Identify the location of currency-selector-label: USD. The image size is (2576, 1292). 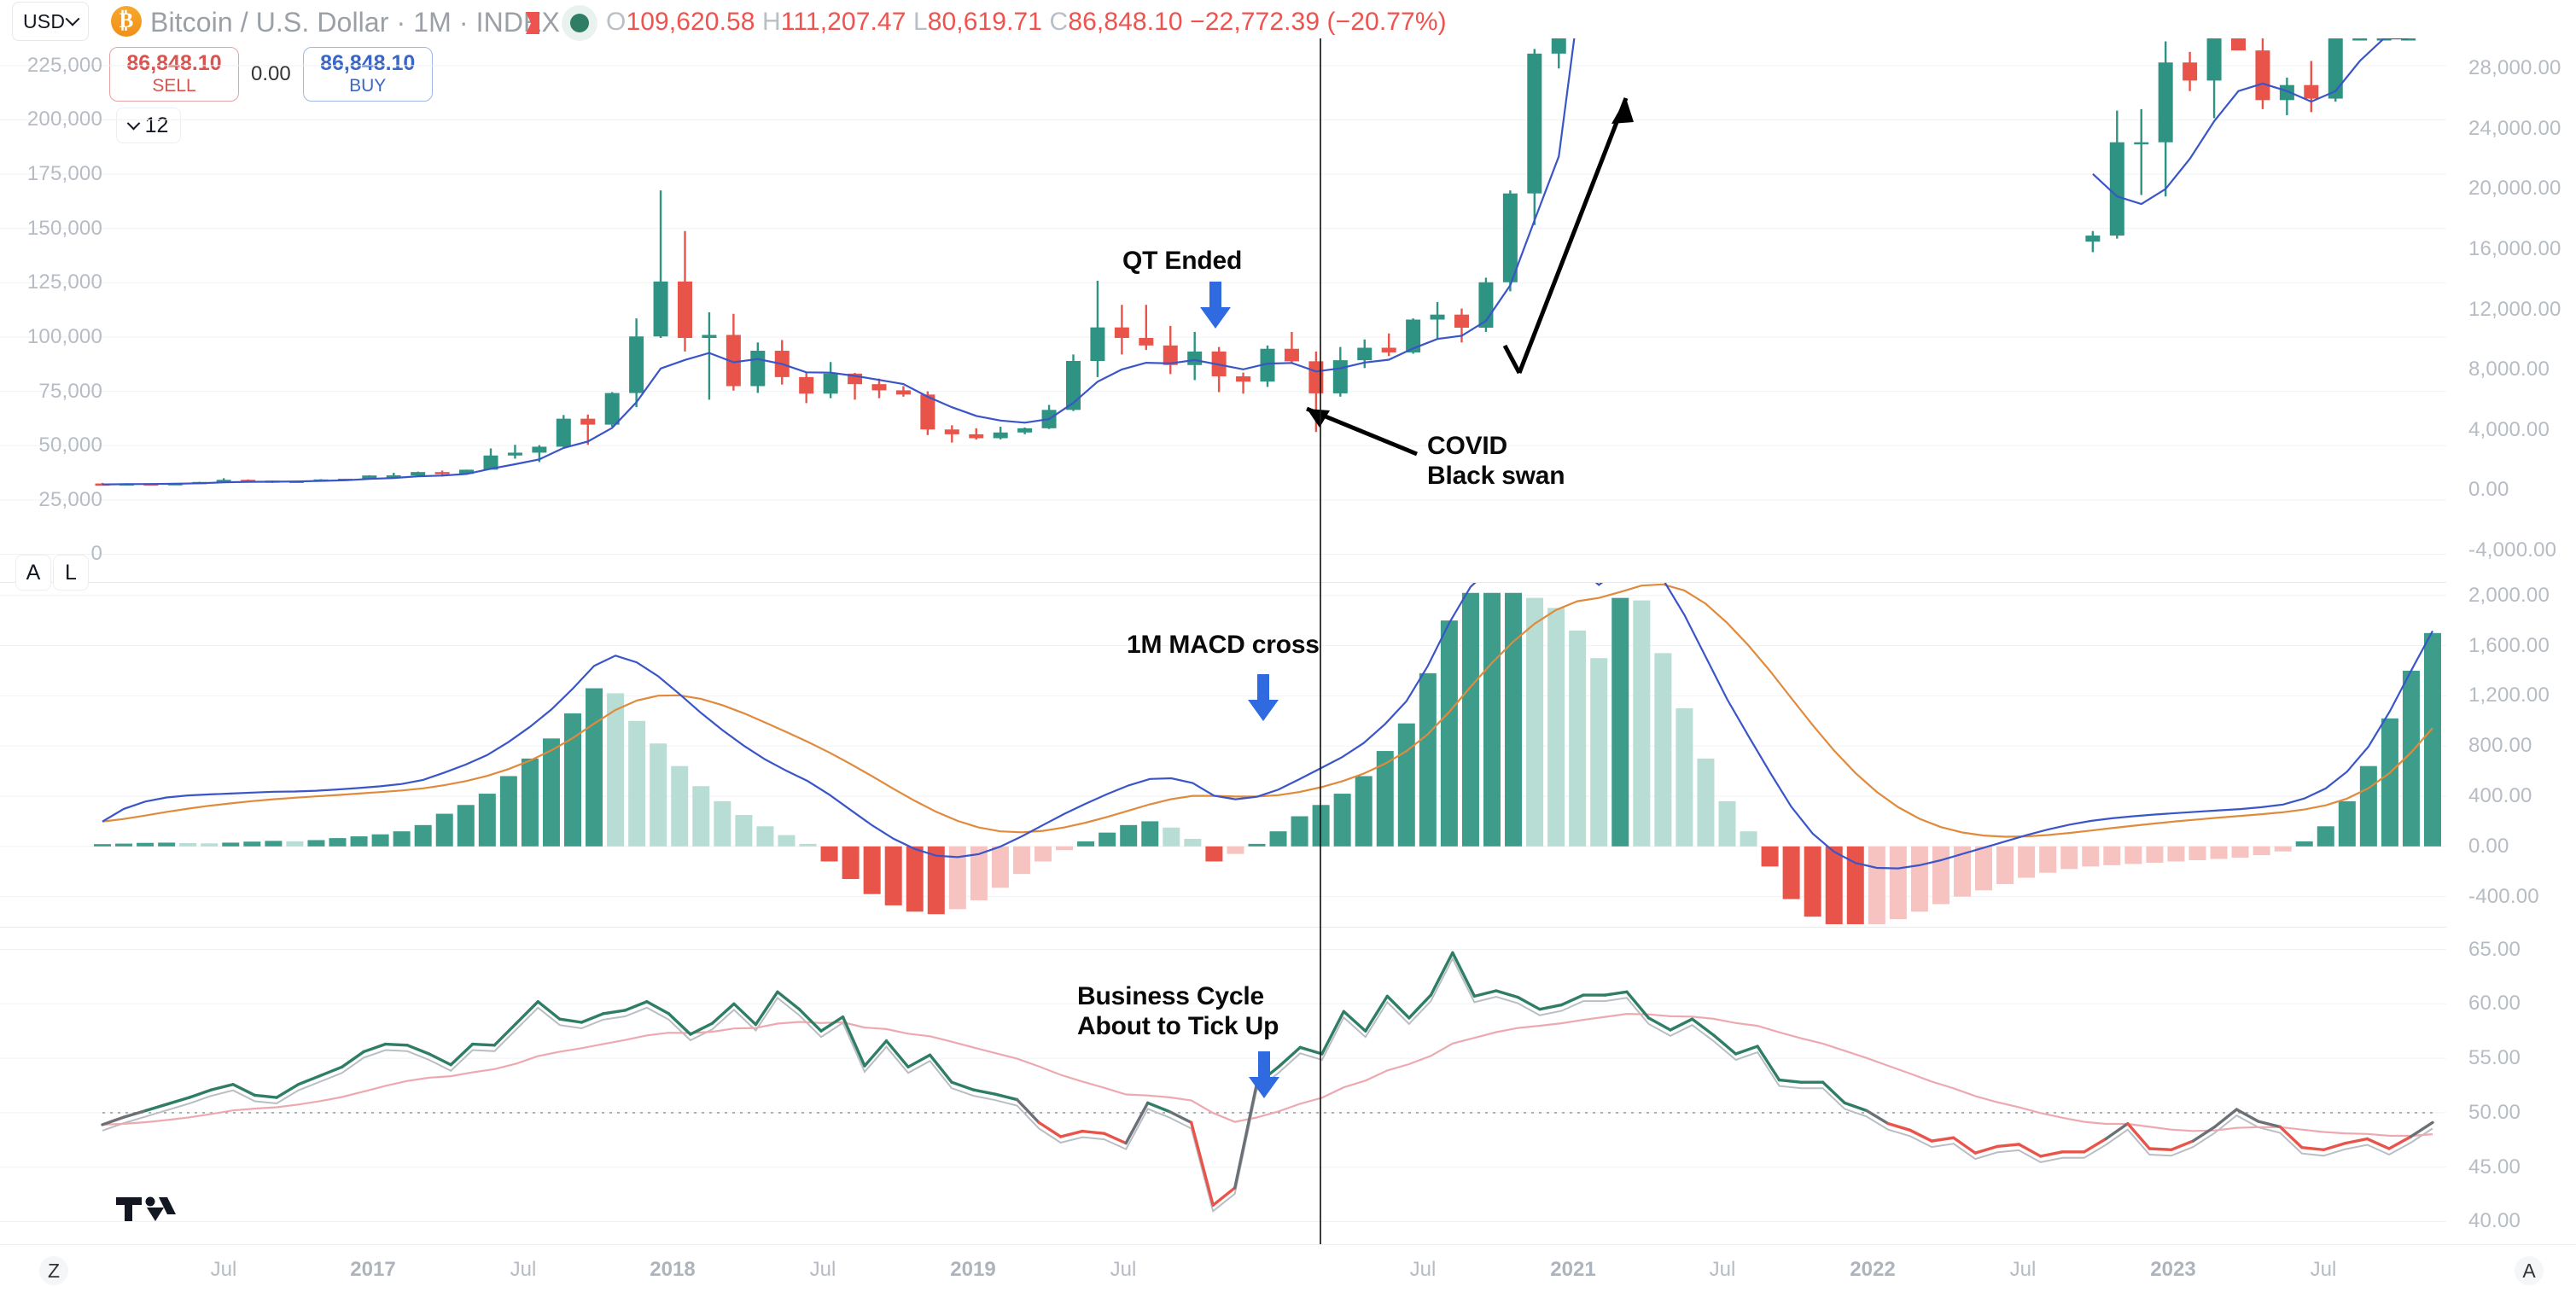
(44, 20).